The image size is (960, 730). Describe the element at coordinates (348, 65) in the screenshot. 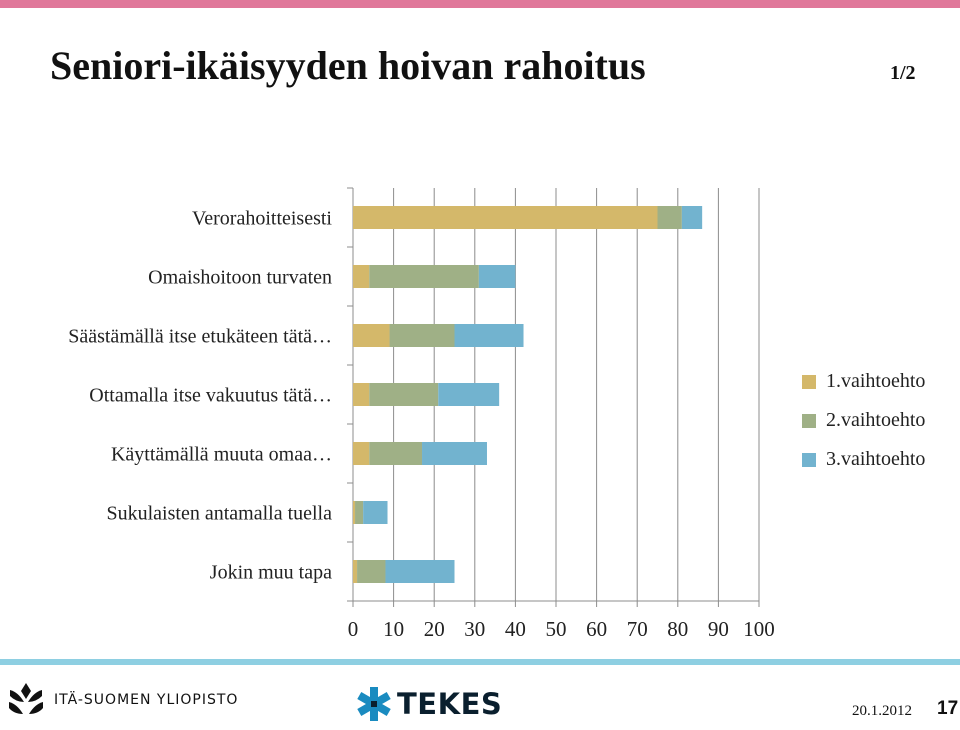

I see `slide-title: Seniori-ikäisyyden hoivan rahoitus` at that location.